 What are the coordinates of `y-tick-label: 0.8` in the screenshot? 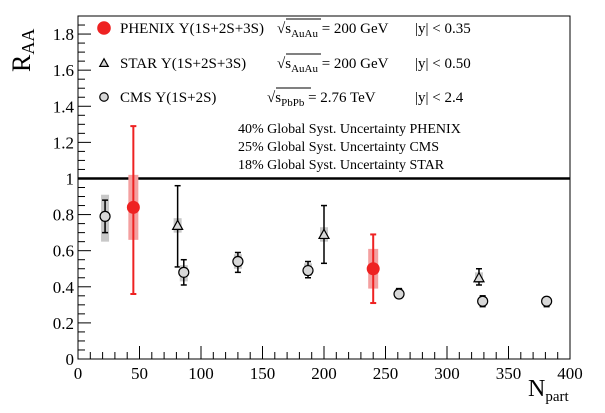 It's located at (63, 215).